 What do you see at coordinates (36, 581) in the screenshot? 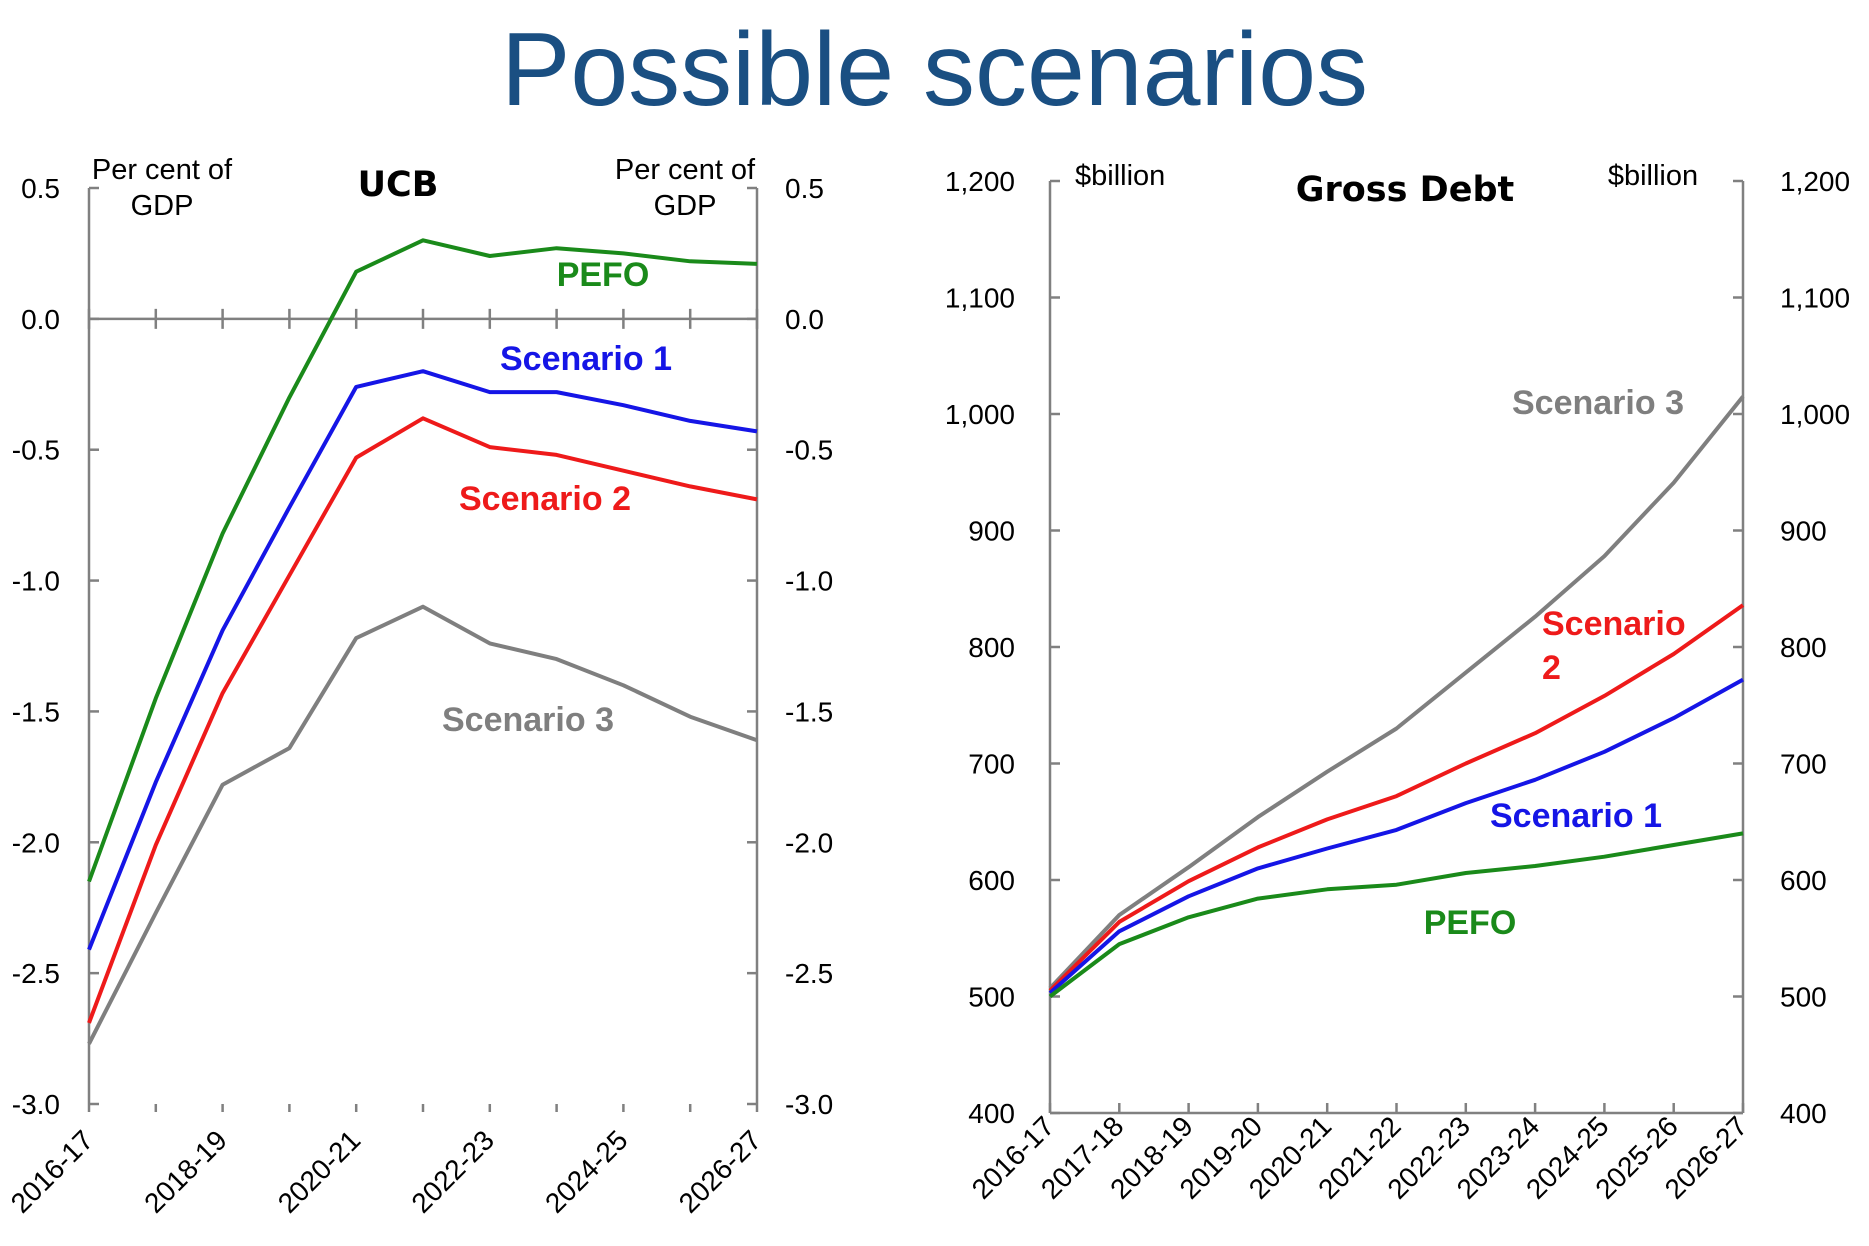
I see `y-tick-label-left: -1.0` at bounding box center [36, 581].